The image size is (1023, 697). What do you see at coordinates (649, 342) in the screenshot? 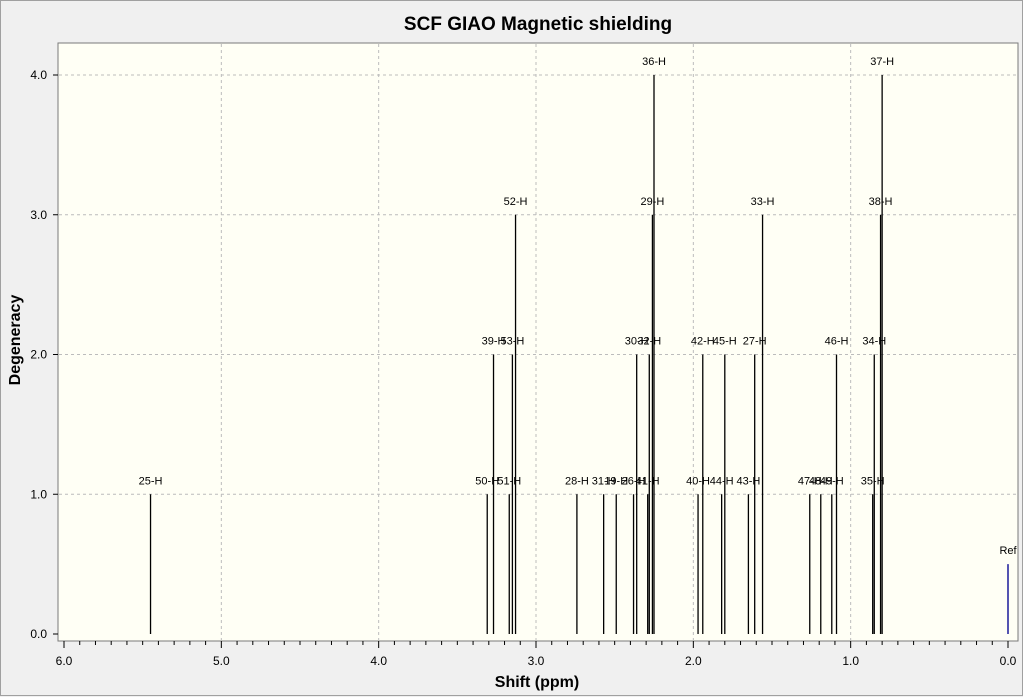
I see `peak-label: 32-H` at bounding box center [649, 342].